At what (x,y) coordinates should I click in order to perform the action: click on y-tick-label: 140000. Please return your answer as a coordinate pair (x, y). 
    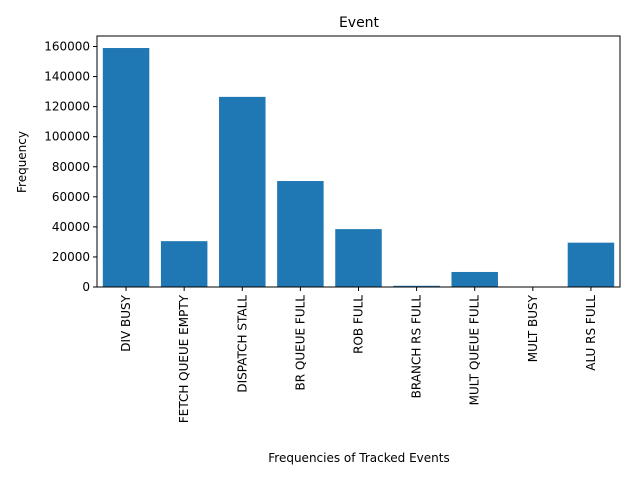
    Looking at the image, I should click on (67, 77).